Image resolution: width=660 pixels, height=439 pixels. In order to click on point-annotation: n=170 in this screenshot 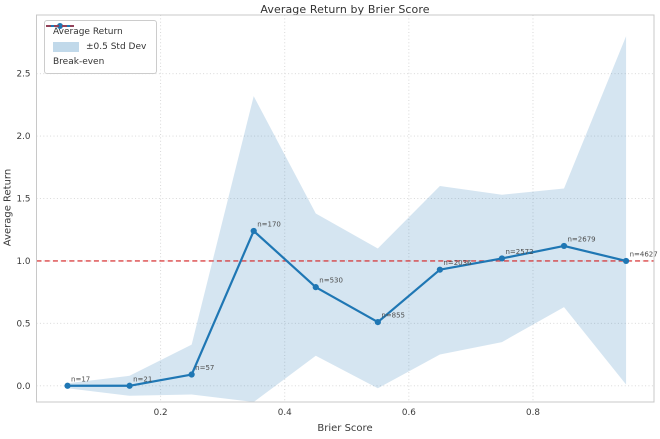, I will do `click(269, 224)`.